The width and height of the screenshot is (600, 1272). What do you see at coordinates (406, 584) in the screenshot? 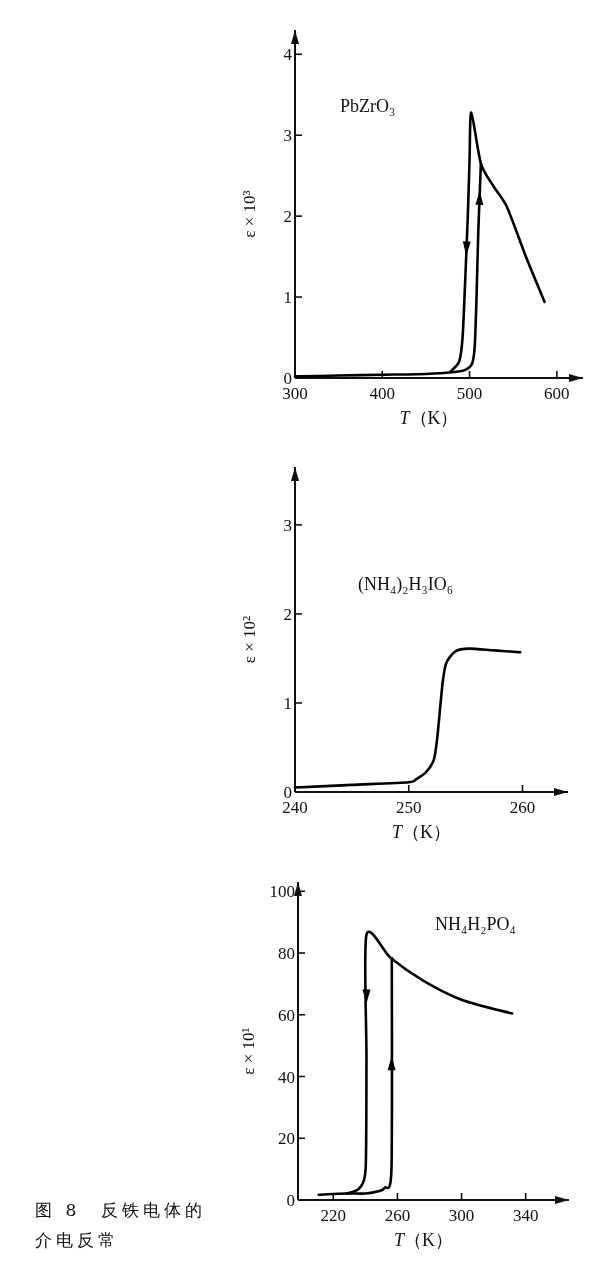
I see `text: (NH₄)₂H₃IO₆` at bounding box center [406, 584].